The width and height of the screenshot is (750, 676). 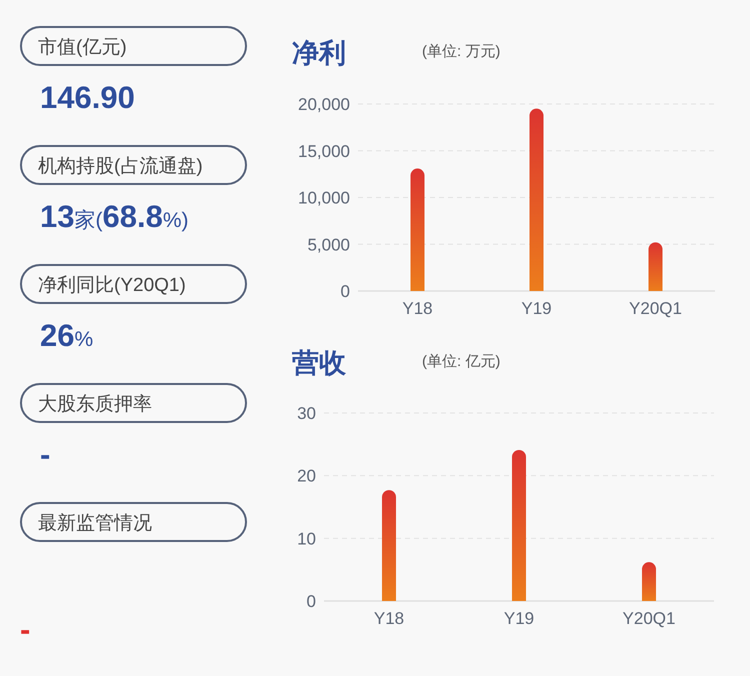 I want to click on chart-subtitle: (单位: 万元), so click(x=461, y=51).